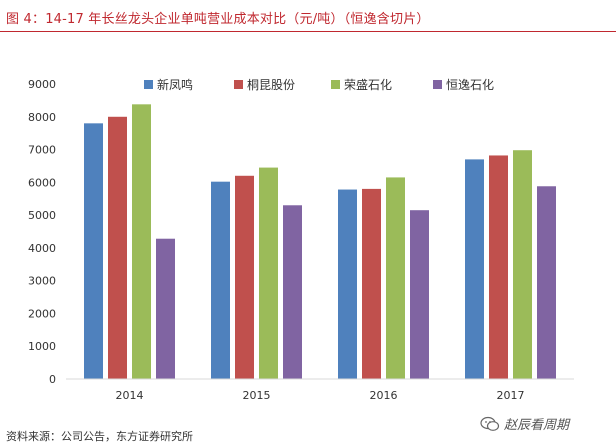 This screenshot has width=616, height=448. What do you see at coordinates (42, 232) in the screenshot?
I see `y-axis-ticks: 0 1000 2000 3000 4000 5000 6000 7000 8000 9000` at bounding box center [42, 232].